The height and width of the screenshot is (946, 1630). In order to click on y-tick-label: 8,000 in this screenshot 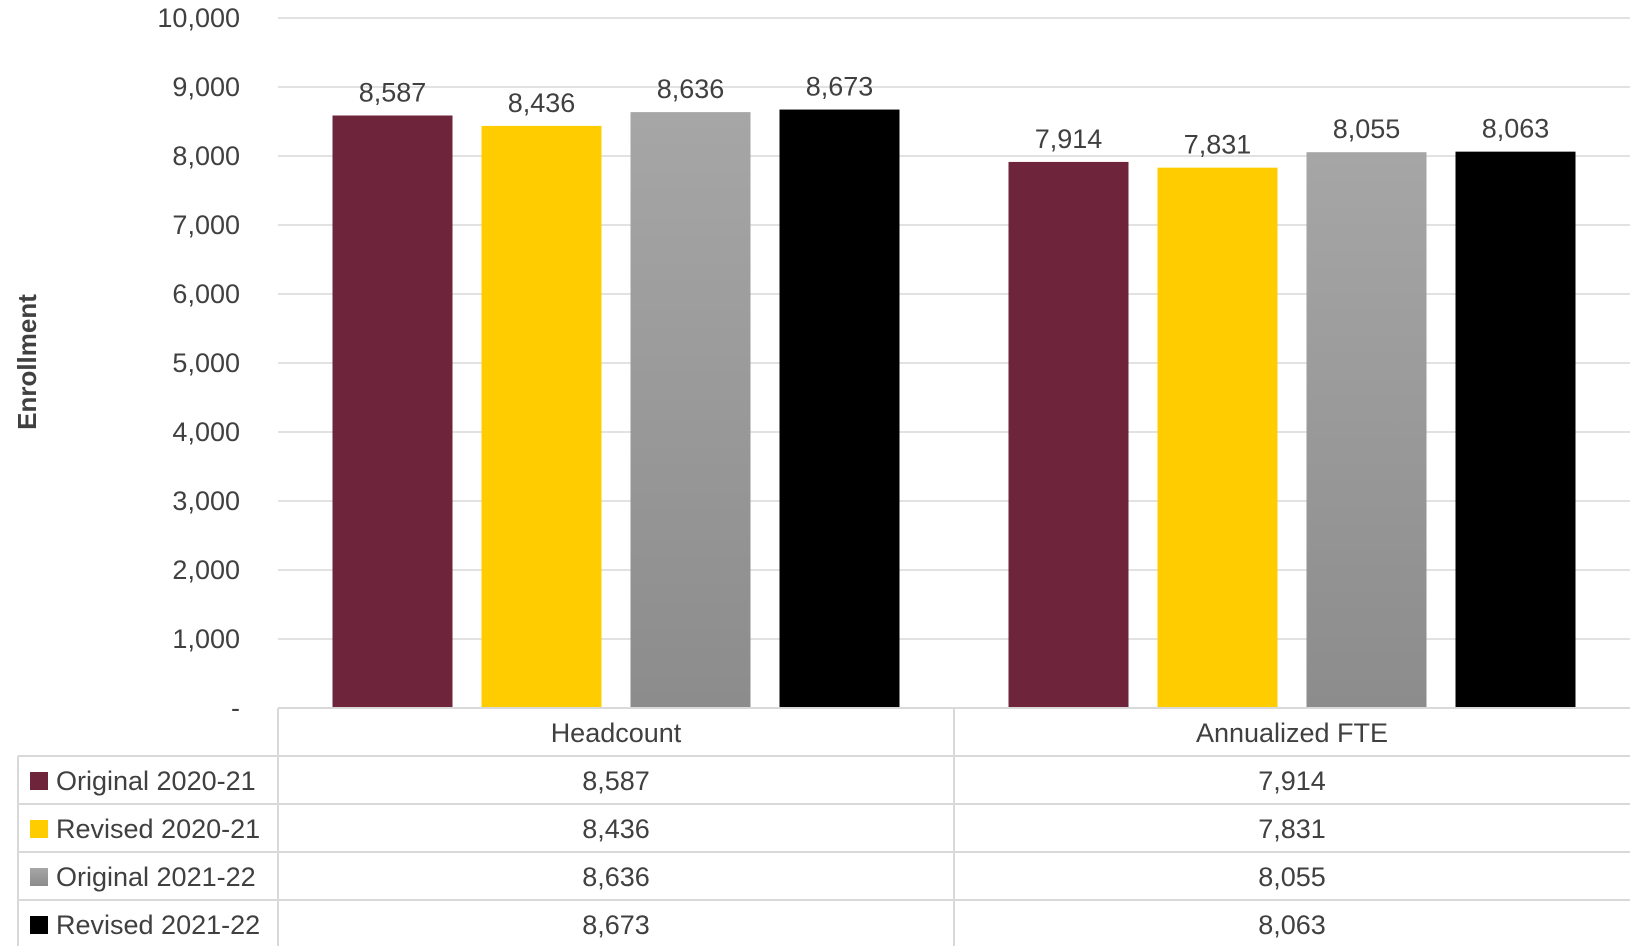, I will do `click(206, 156)`.